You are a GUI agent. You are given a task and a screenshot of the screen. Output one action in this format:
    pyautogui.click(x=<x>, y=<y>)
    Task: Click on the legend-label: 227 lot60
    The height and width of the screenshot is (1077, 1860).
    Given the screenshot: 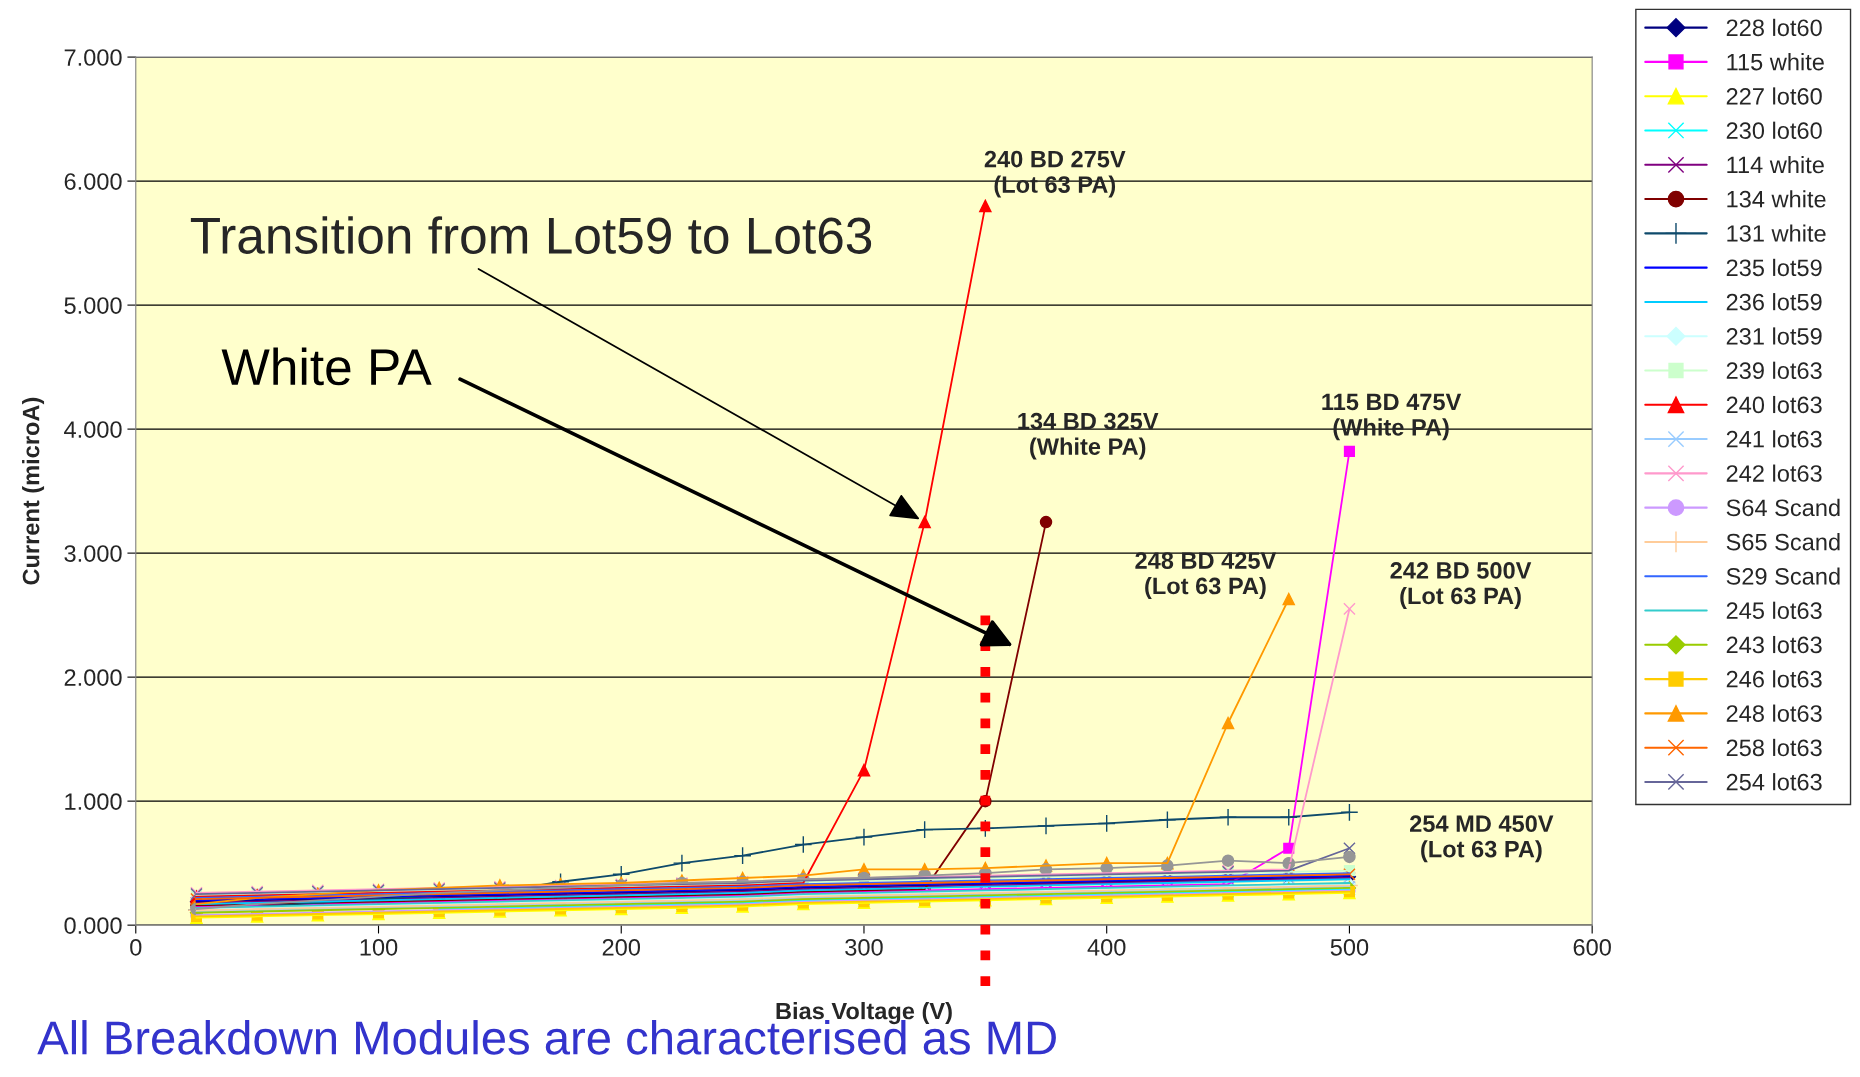 What is the action you would take?
    pyautogui.click(x=1774, y=96)
    